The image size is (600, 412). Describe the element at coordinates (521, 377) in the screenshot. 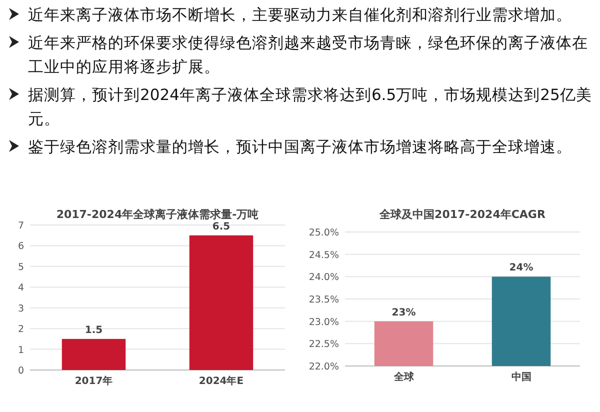

I see `x-tick-label: 中国` at that location.